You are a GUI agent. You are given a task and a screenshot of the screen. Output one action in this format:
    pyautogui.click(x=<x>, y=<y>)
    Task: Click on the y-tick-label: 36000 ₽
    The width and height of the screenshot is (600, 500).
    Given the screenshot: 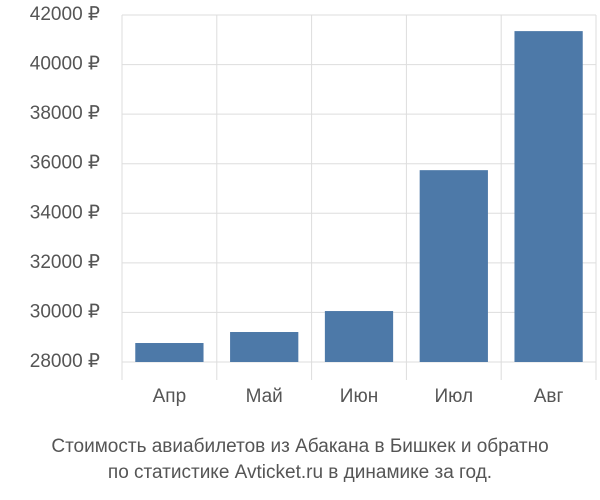 What is the action you would take?
    pyautogui.click(x=65, y=163)
    